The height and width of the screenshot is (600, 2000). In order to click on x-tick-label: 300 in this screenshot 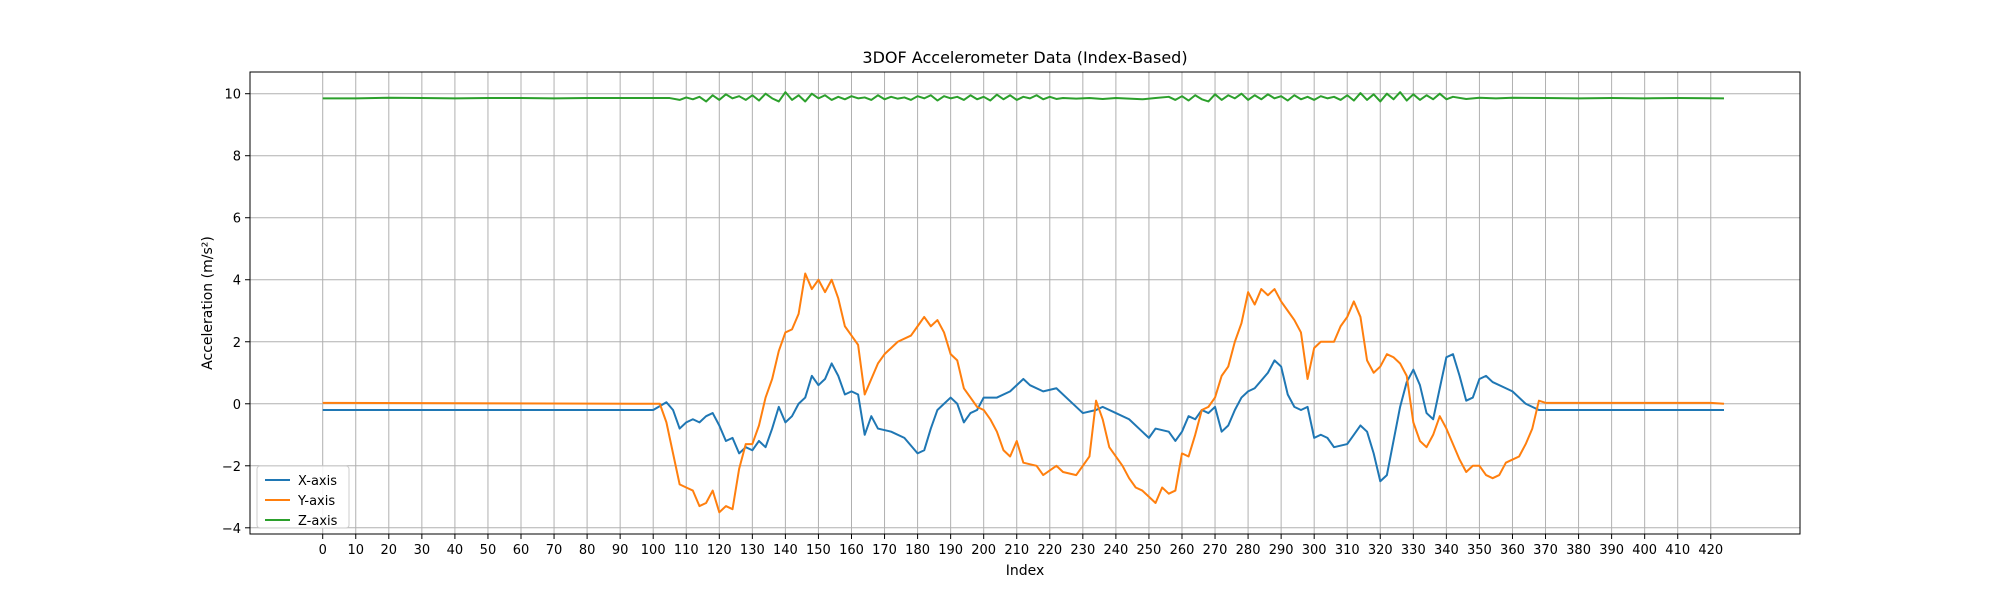, I will do `click(1314, 550)`.